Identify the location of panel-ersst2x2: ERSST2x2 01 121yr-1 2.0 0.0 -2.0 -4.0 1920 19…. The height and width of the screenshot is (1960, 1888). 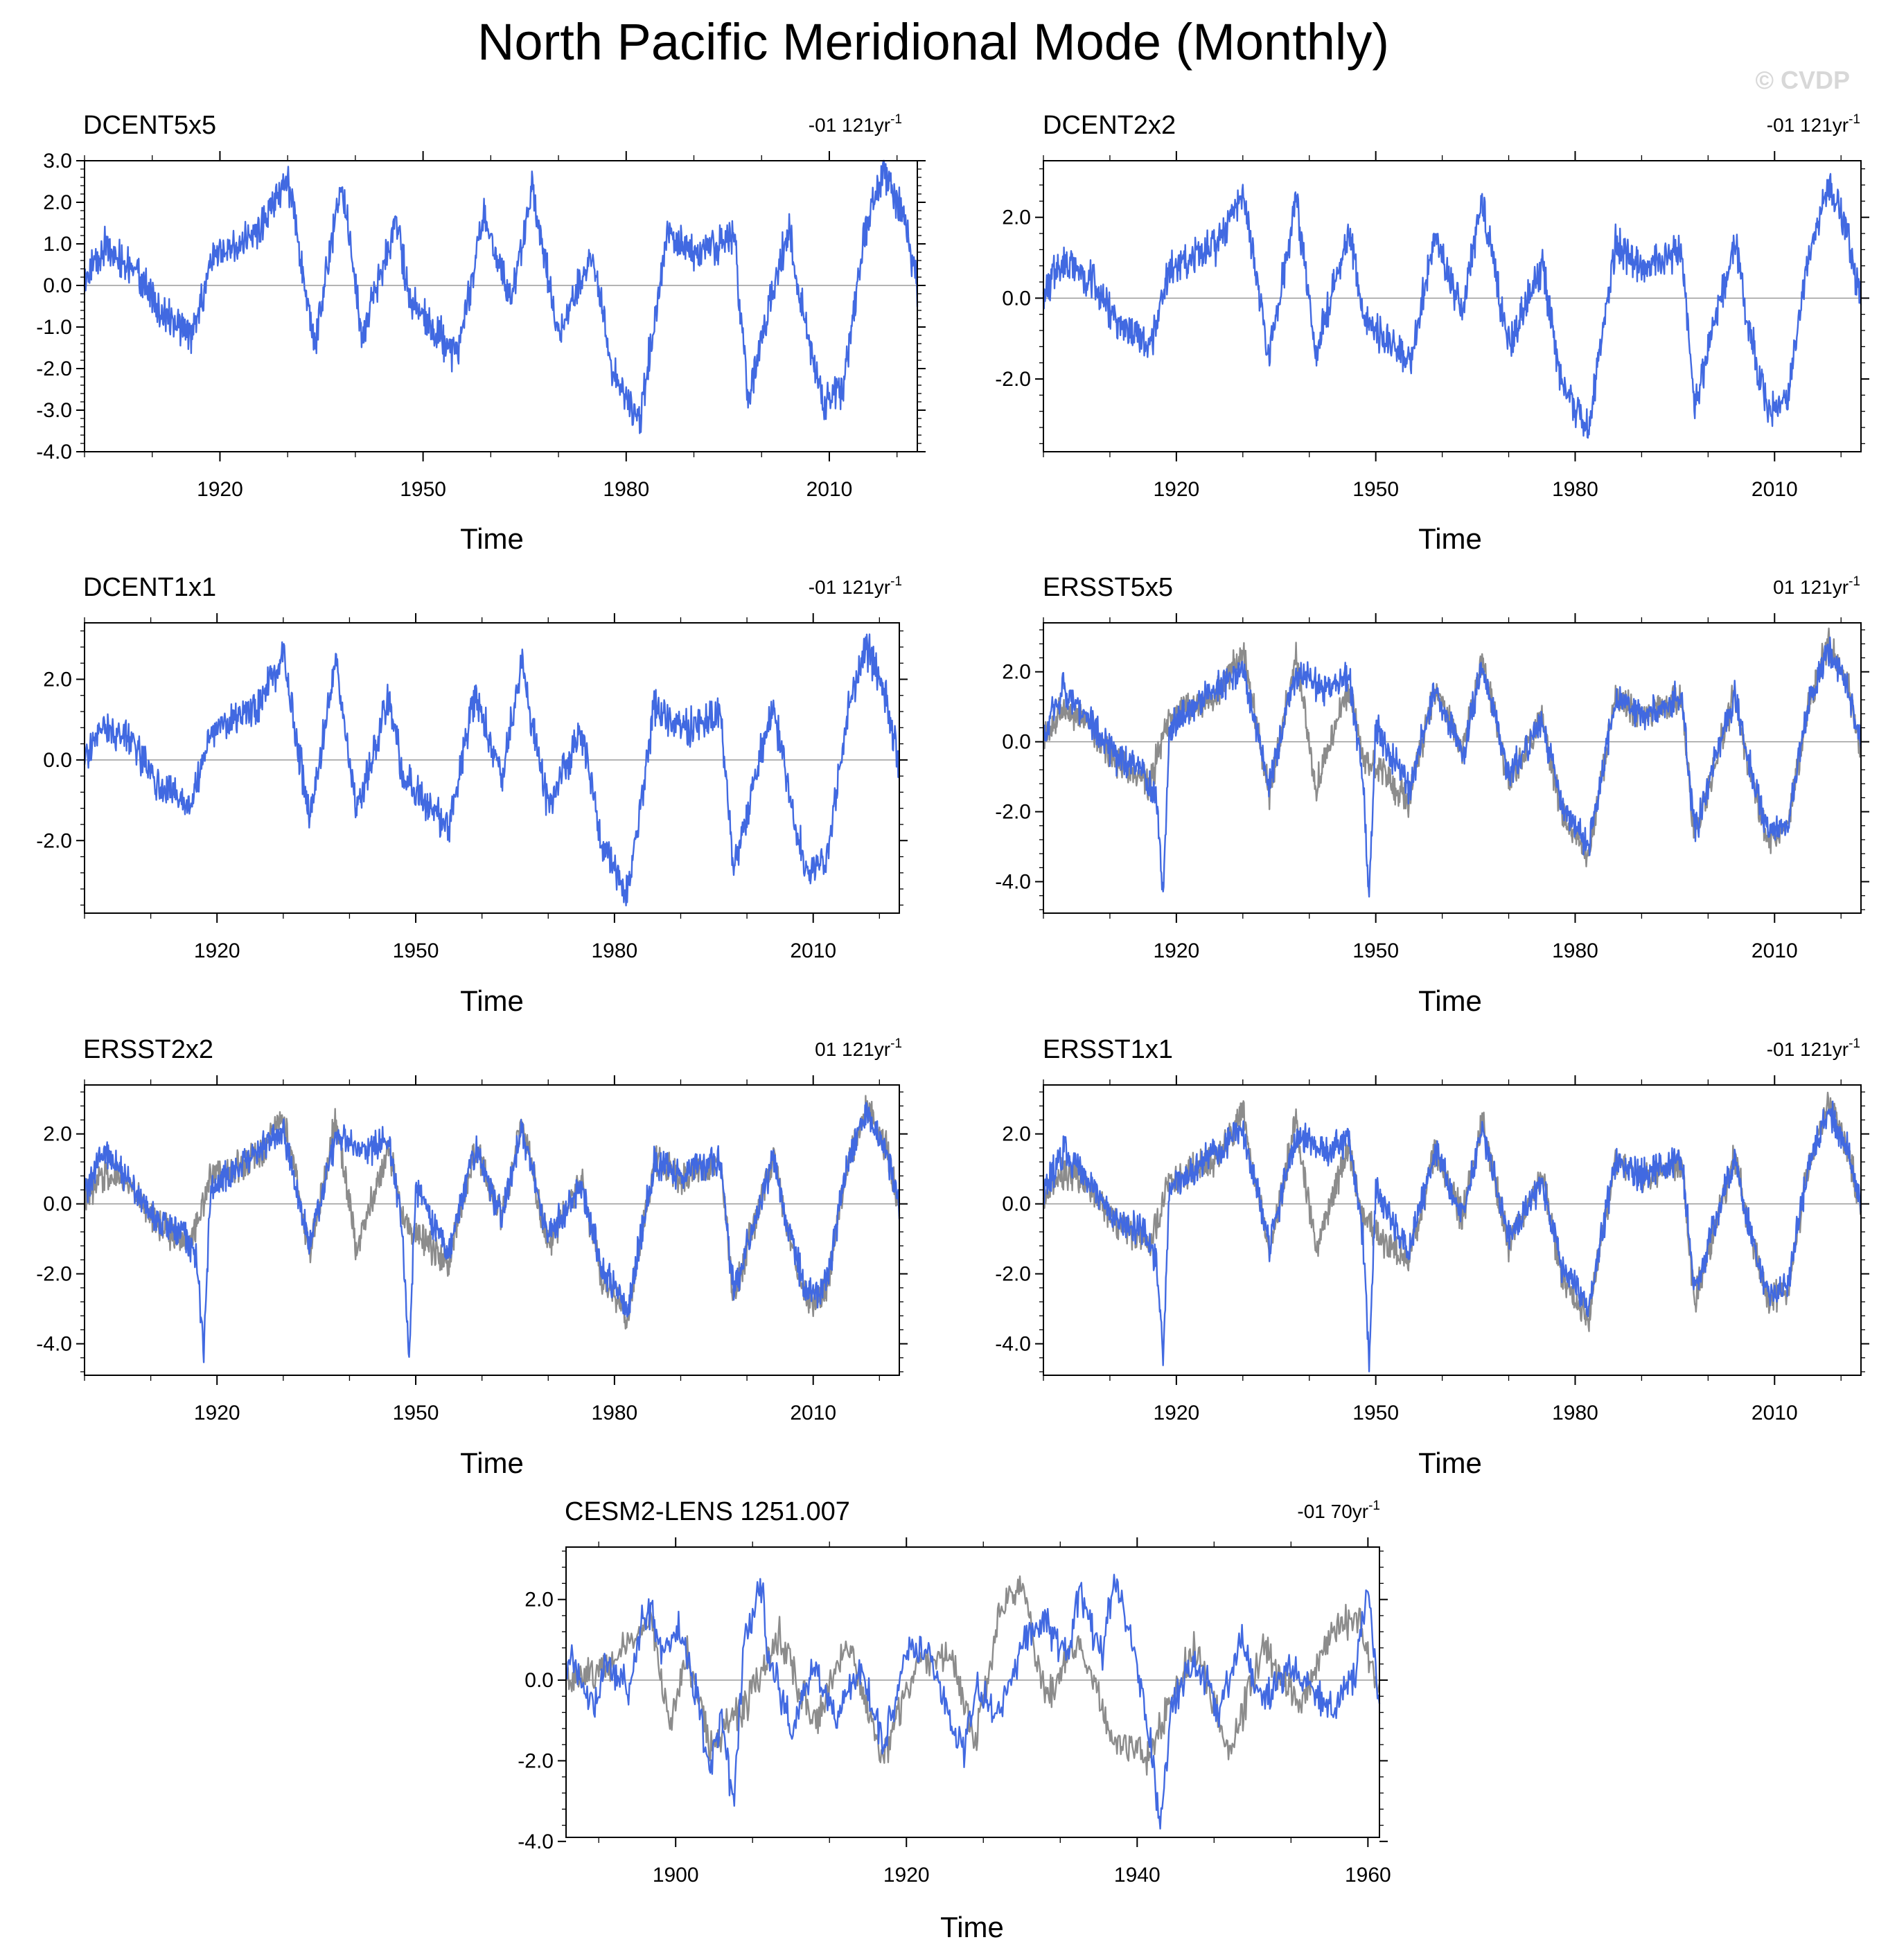
(472, 1257).